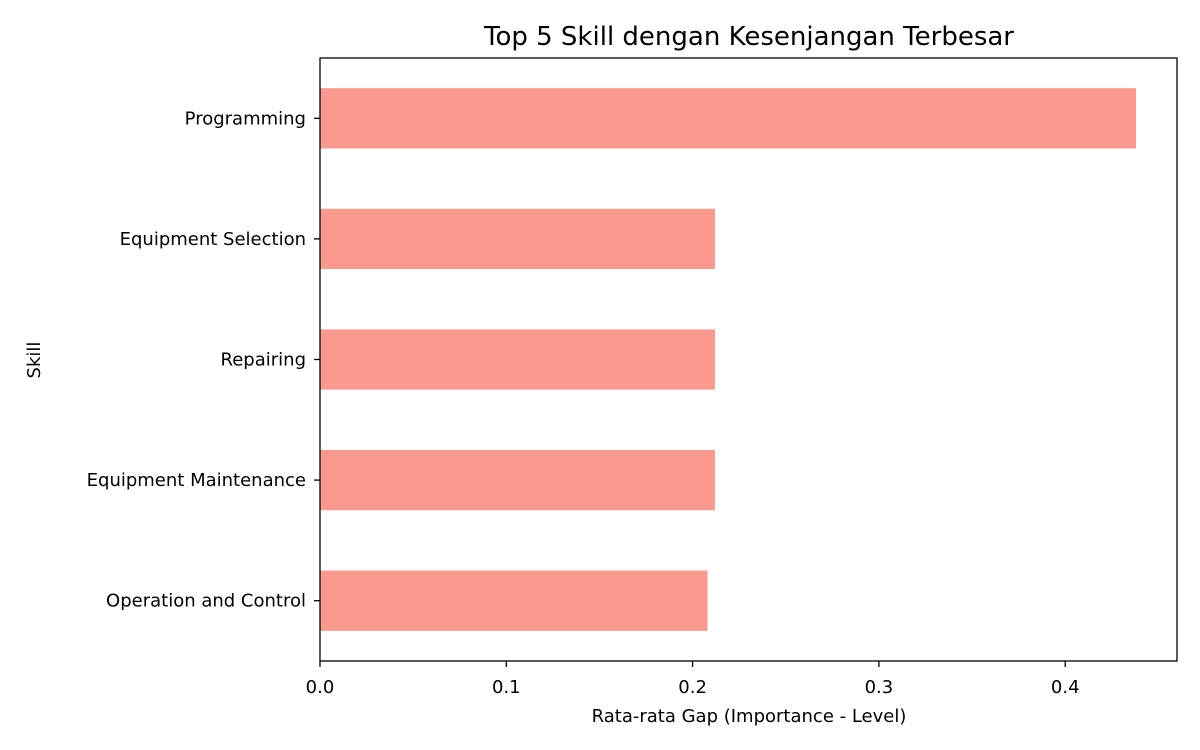  What do you see at coordinates (320, 687) in the screenshot?
I see `x-tick-label: 0.0` at bounding box center [320, 687].